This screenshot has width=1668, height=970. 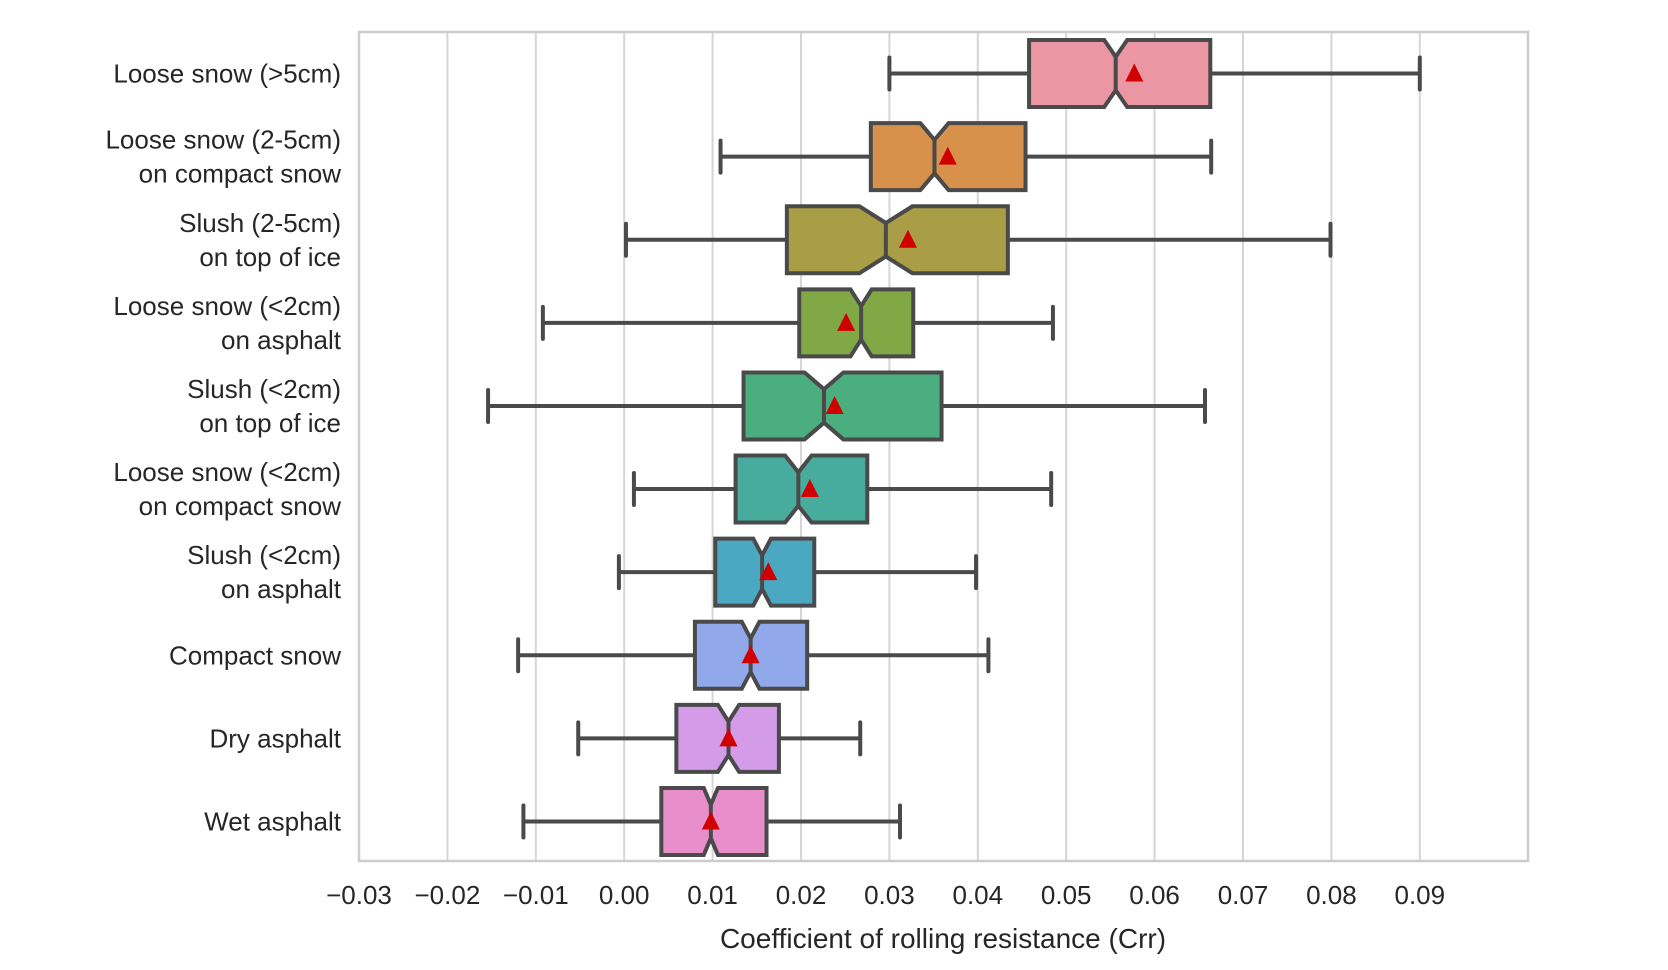 What do you see at coordinates (1419, 895) in the screenshot?
I see `x-tick-label: 0.09` at bounding box center [1419, 895].